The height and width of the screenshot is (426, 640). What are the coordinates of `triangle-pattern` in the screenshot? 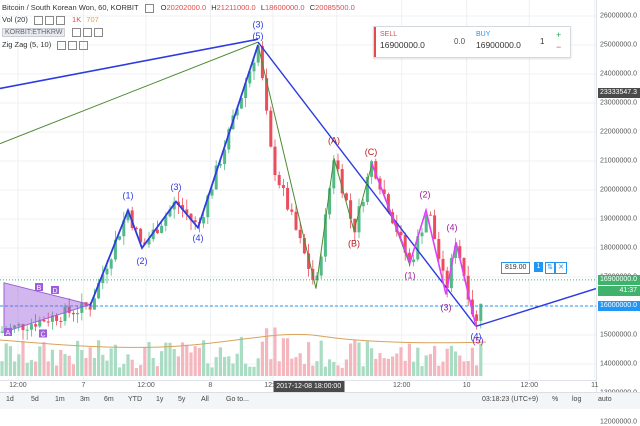 It's located at (47, 307).